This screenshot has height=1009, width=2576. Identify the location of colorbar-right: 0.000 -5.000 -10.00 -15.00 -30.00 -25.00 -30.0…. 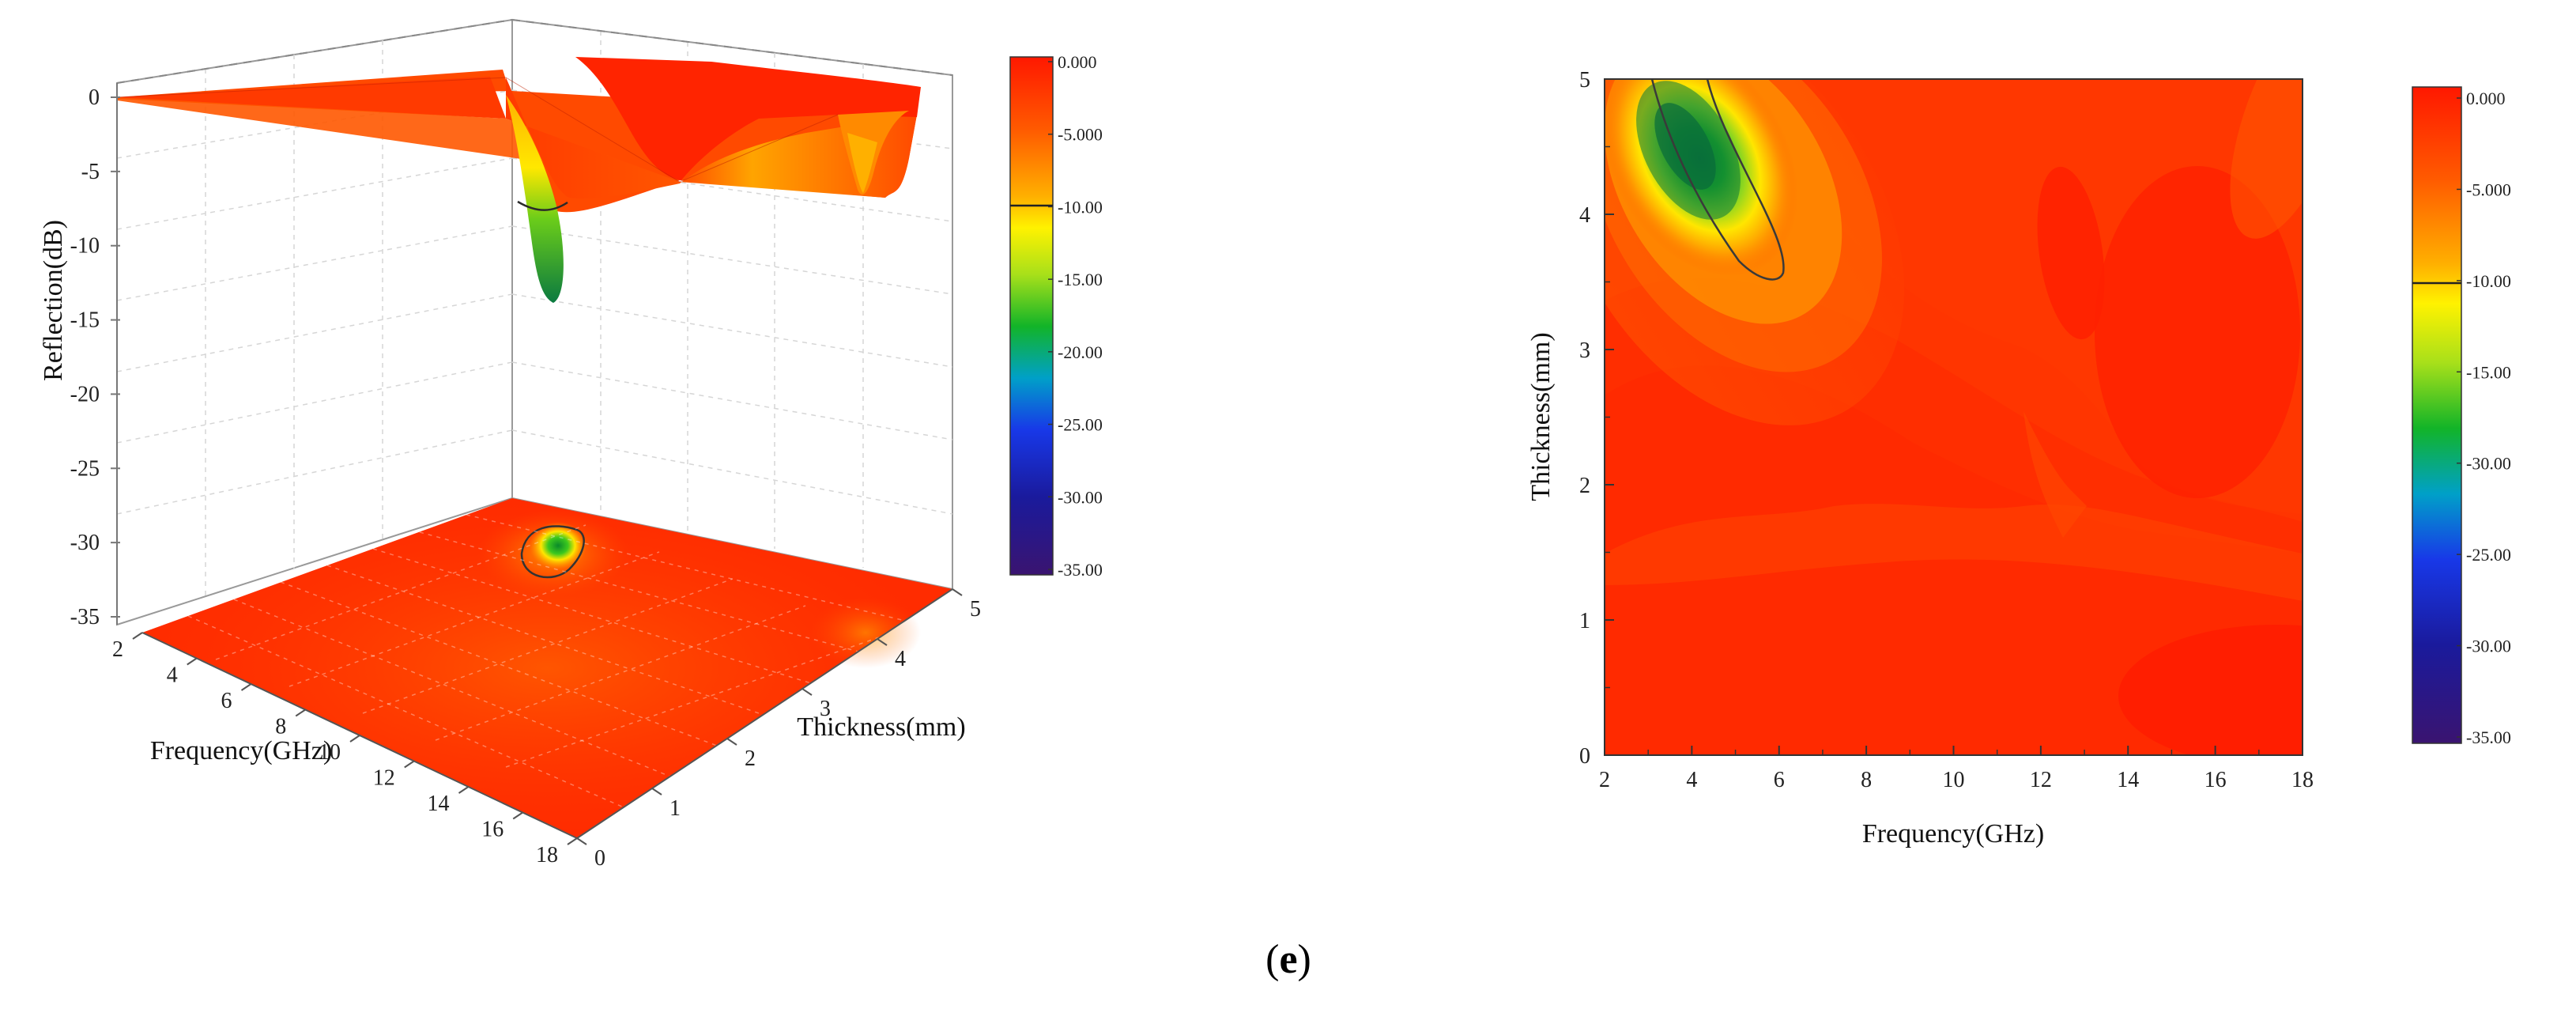
(2461, 416).